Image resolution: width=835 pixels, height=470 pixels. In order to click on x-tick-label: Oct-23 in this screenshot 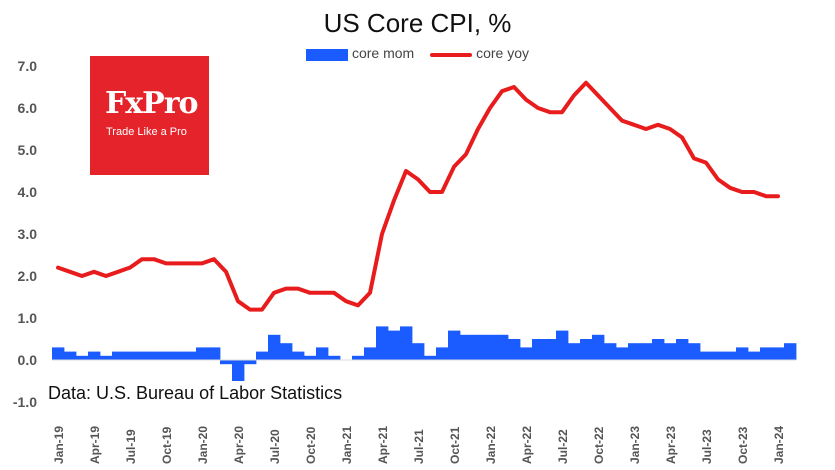, I will do `click(743, 445)`.